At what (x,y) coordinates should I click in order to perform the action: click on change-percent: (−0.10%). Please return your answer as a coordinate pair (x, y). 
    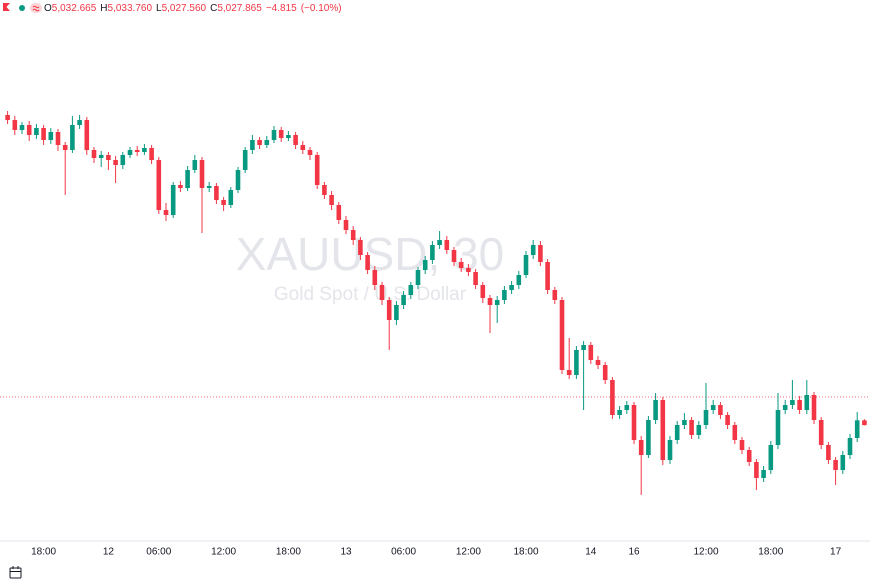
    Looking at the image, I should click on (321, 8).